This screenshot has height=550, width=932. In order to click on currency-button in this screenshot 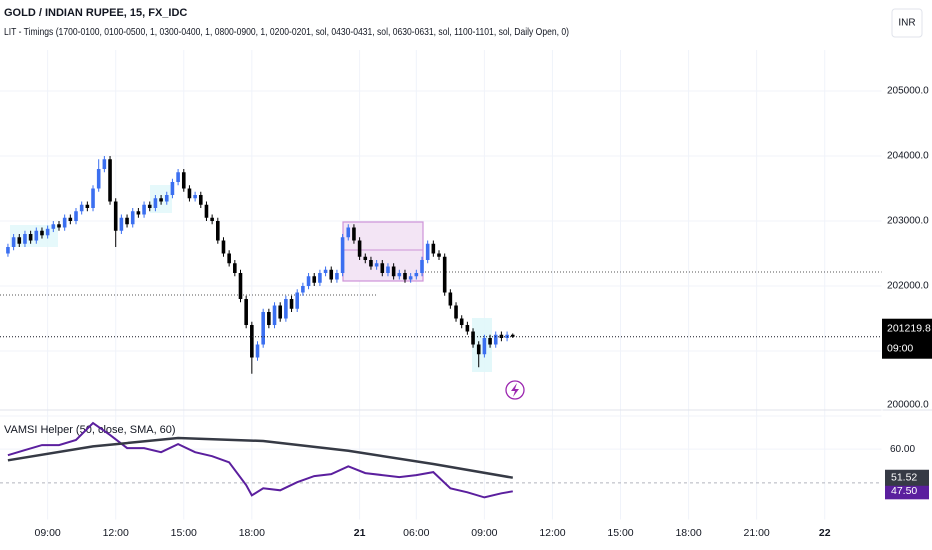, I will do `click(907, 23)`.